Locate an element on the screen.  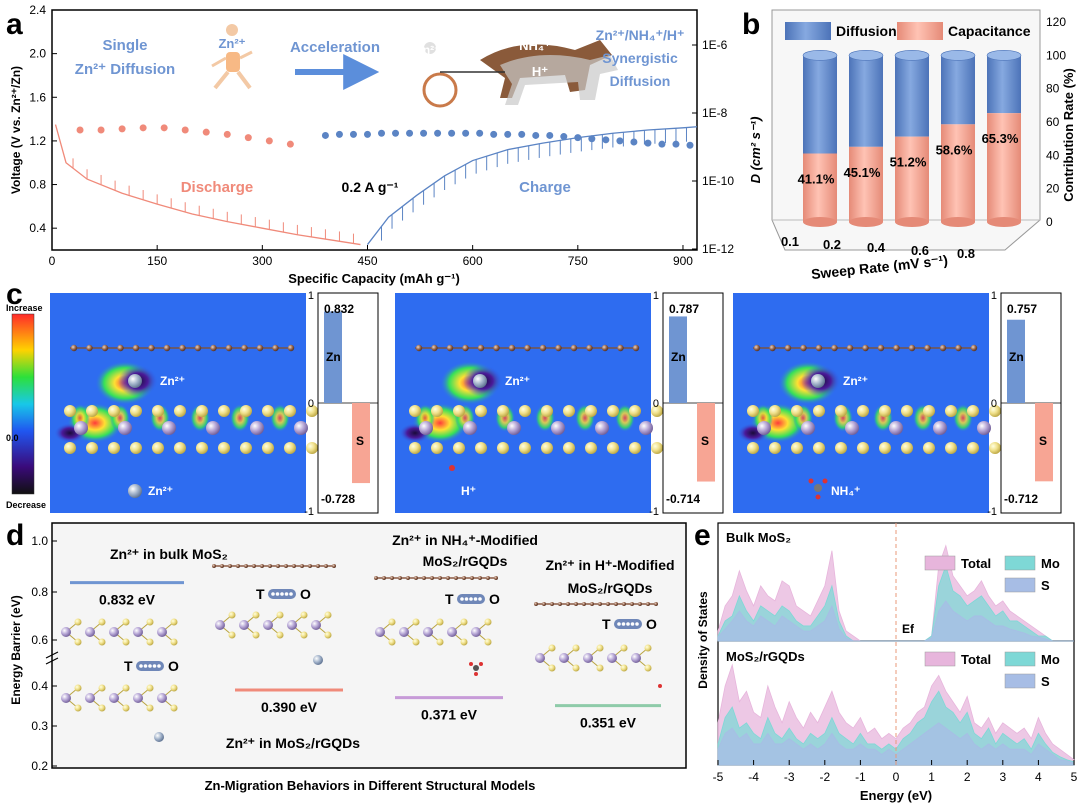
legend-capacitance-label: Capacitance is located at coordinates (989, 31).